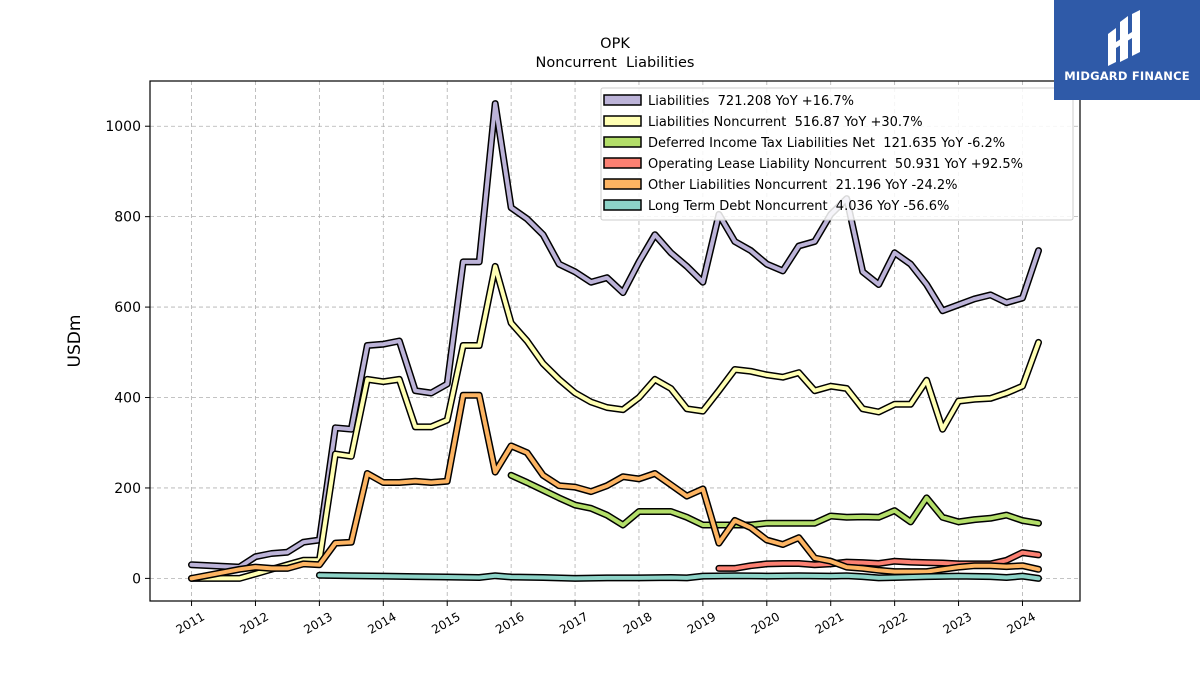 Image resolution: width=1200 pixels, height=675 pixels. I want to click on x-tick-label: 2024, so click(1021, 622).